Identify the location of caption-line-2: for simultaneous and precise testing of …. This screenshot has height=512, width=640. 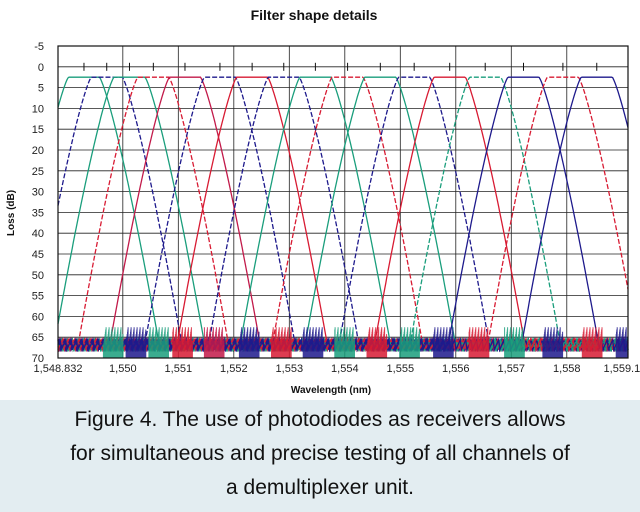
(320, 453).